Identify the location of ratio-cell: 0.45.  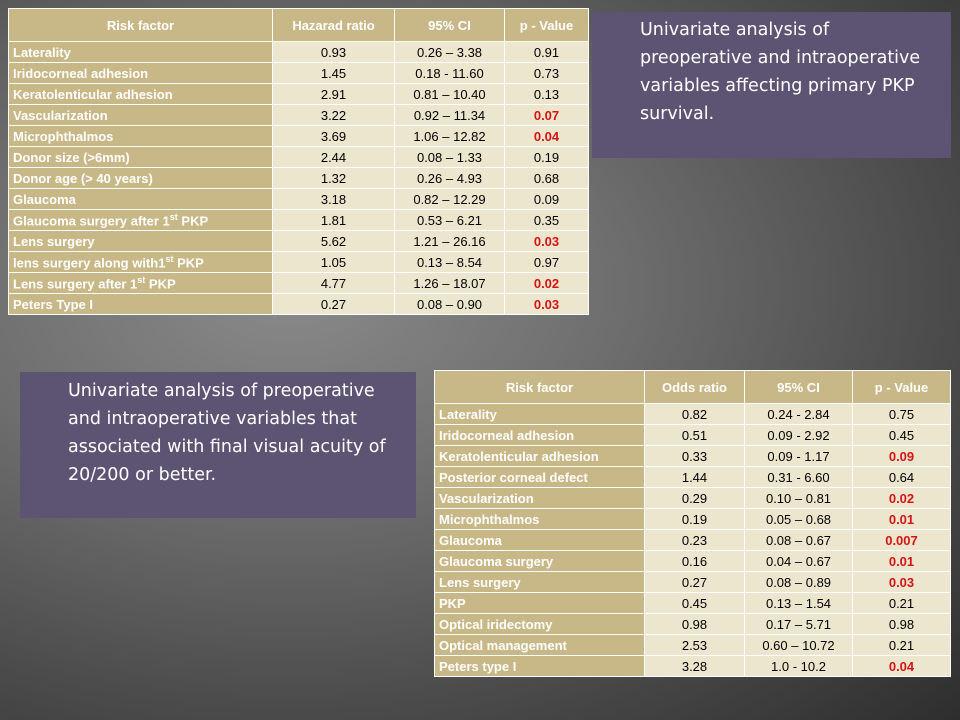
(694, 603).